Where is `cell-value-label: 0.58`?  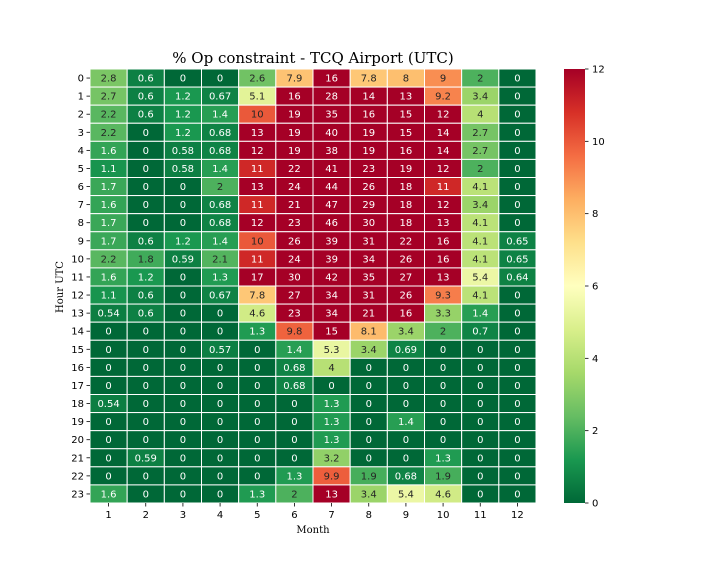
cell-value-label: 0.58 is located at coordinates (183, 151).